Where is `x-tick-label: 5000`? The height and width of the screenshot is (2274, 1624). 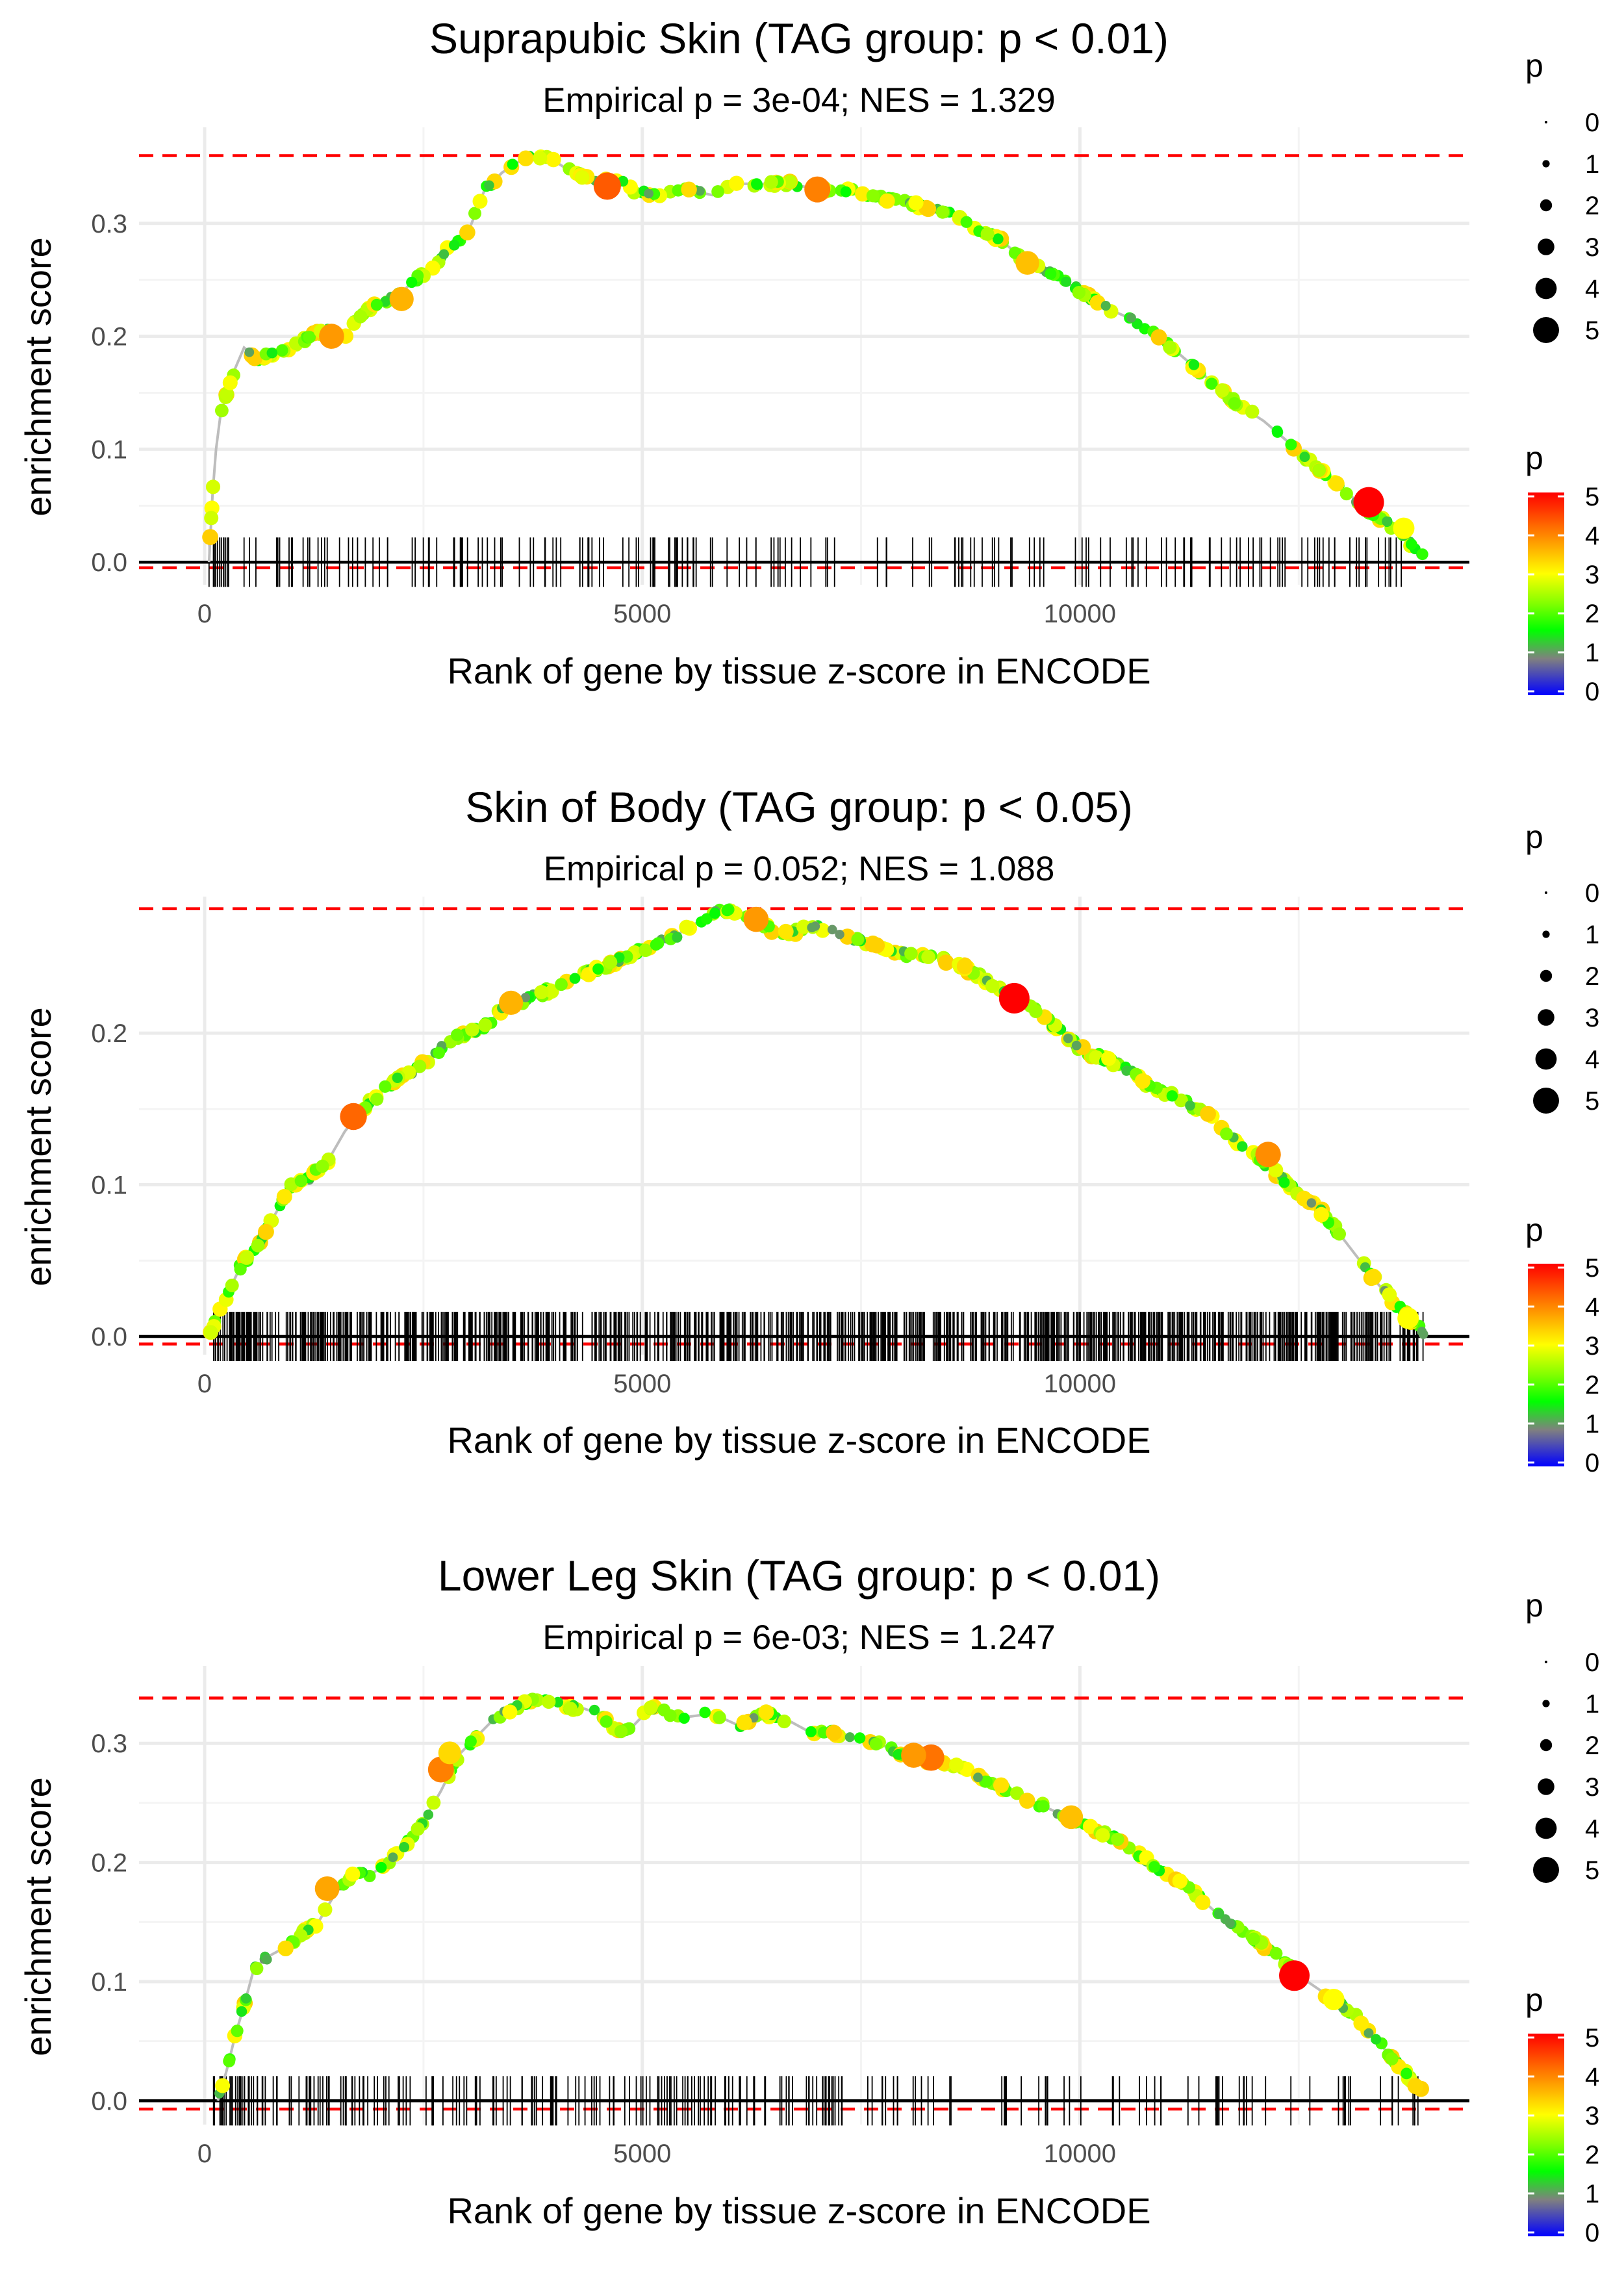 x-tick-label: 5000 is located at coordinates (642, 614).